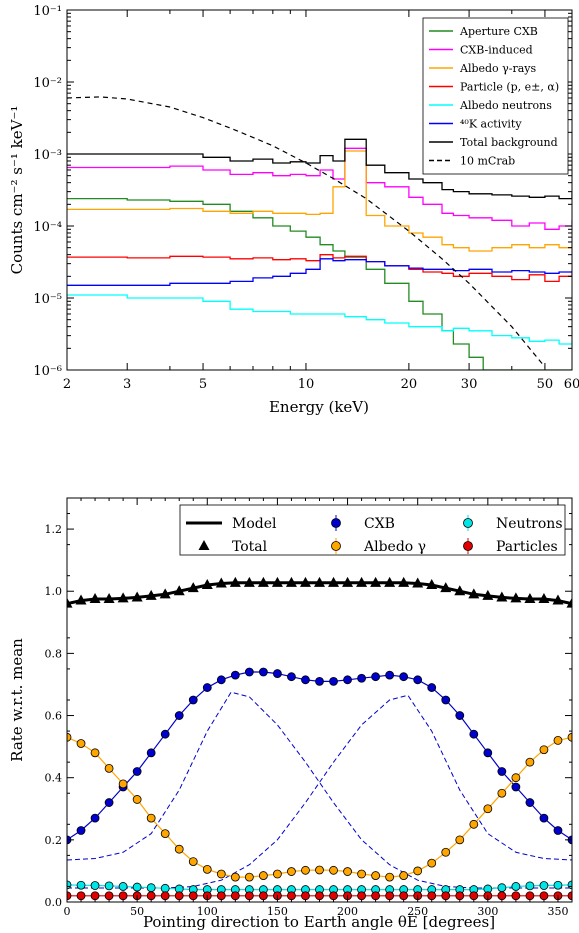 The width and height of the screenshot is (579, 933). I want to click on chart2-ytick-label: 0.8, so click(54, 653).